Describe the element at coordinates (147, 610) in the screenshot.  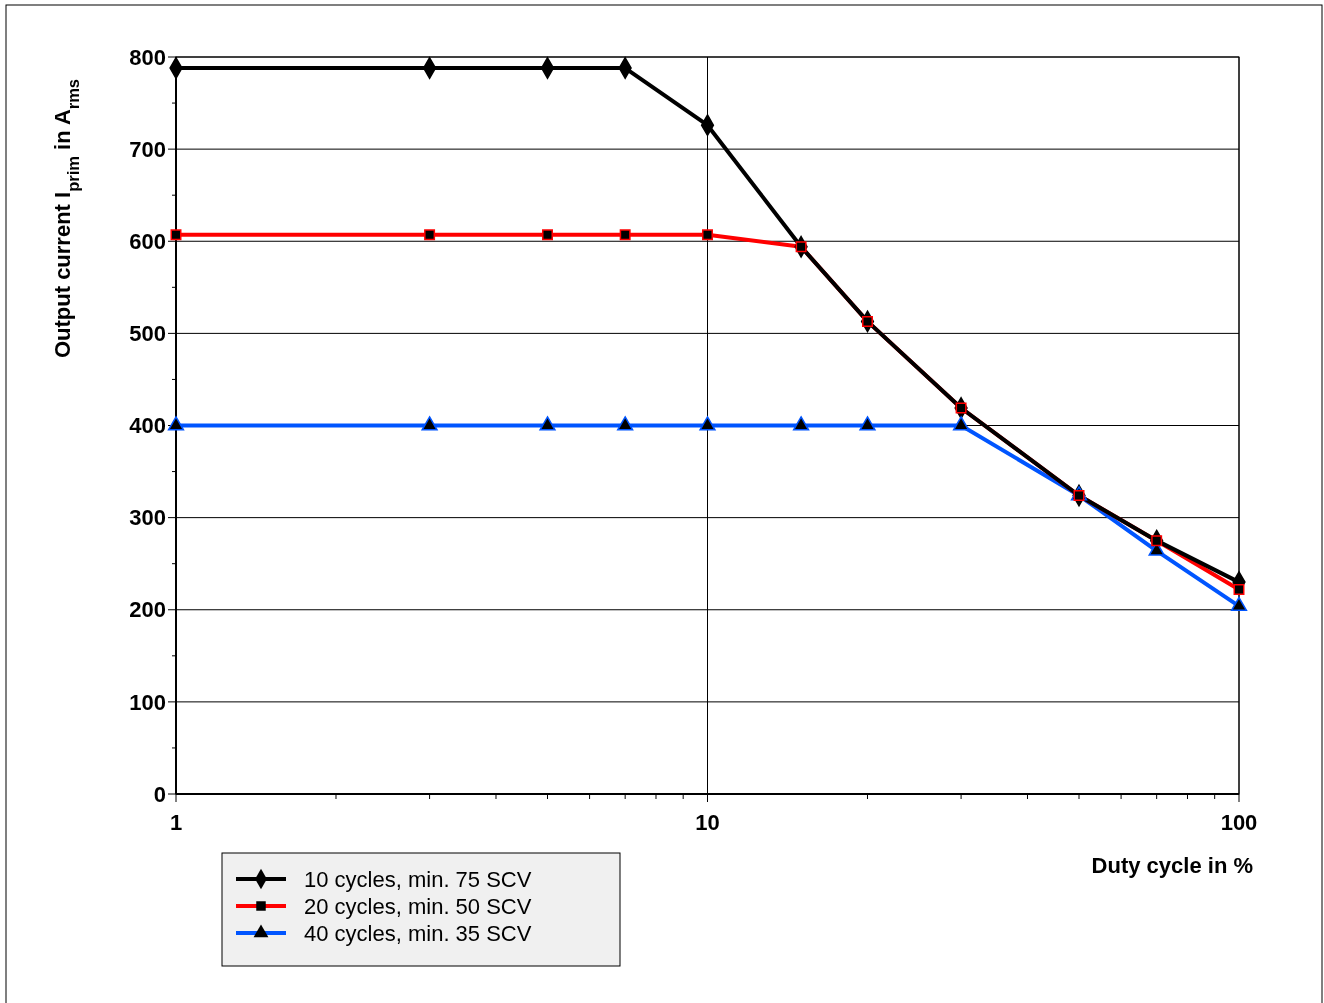
I see `y-tick-label: 200` at that location.